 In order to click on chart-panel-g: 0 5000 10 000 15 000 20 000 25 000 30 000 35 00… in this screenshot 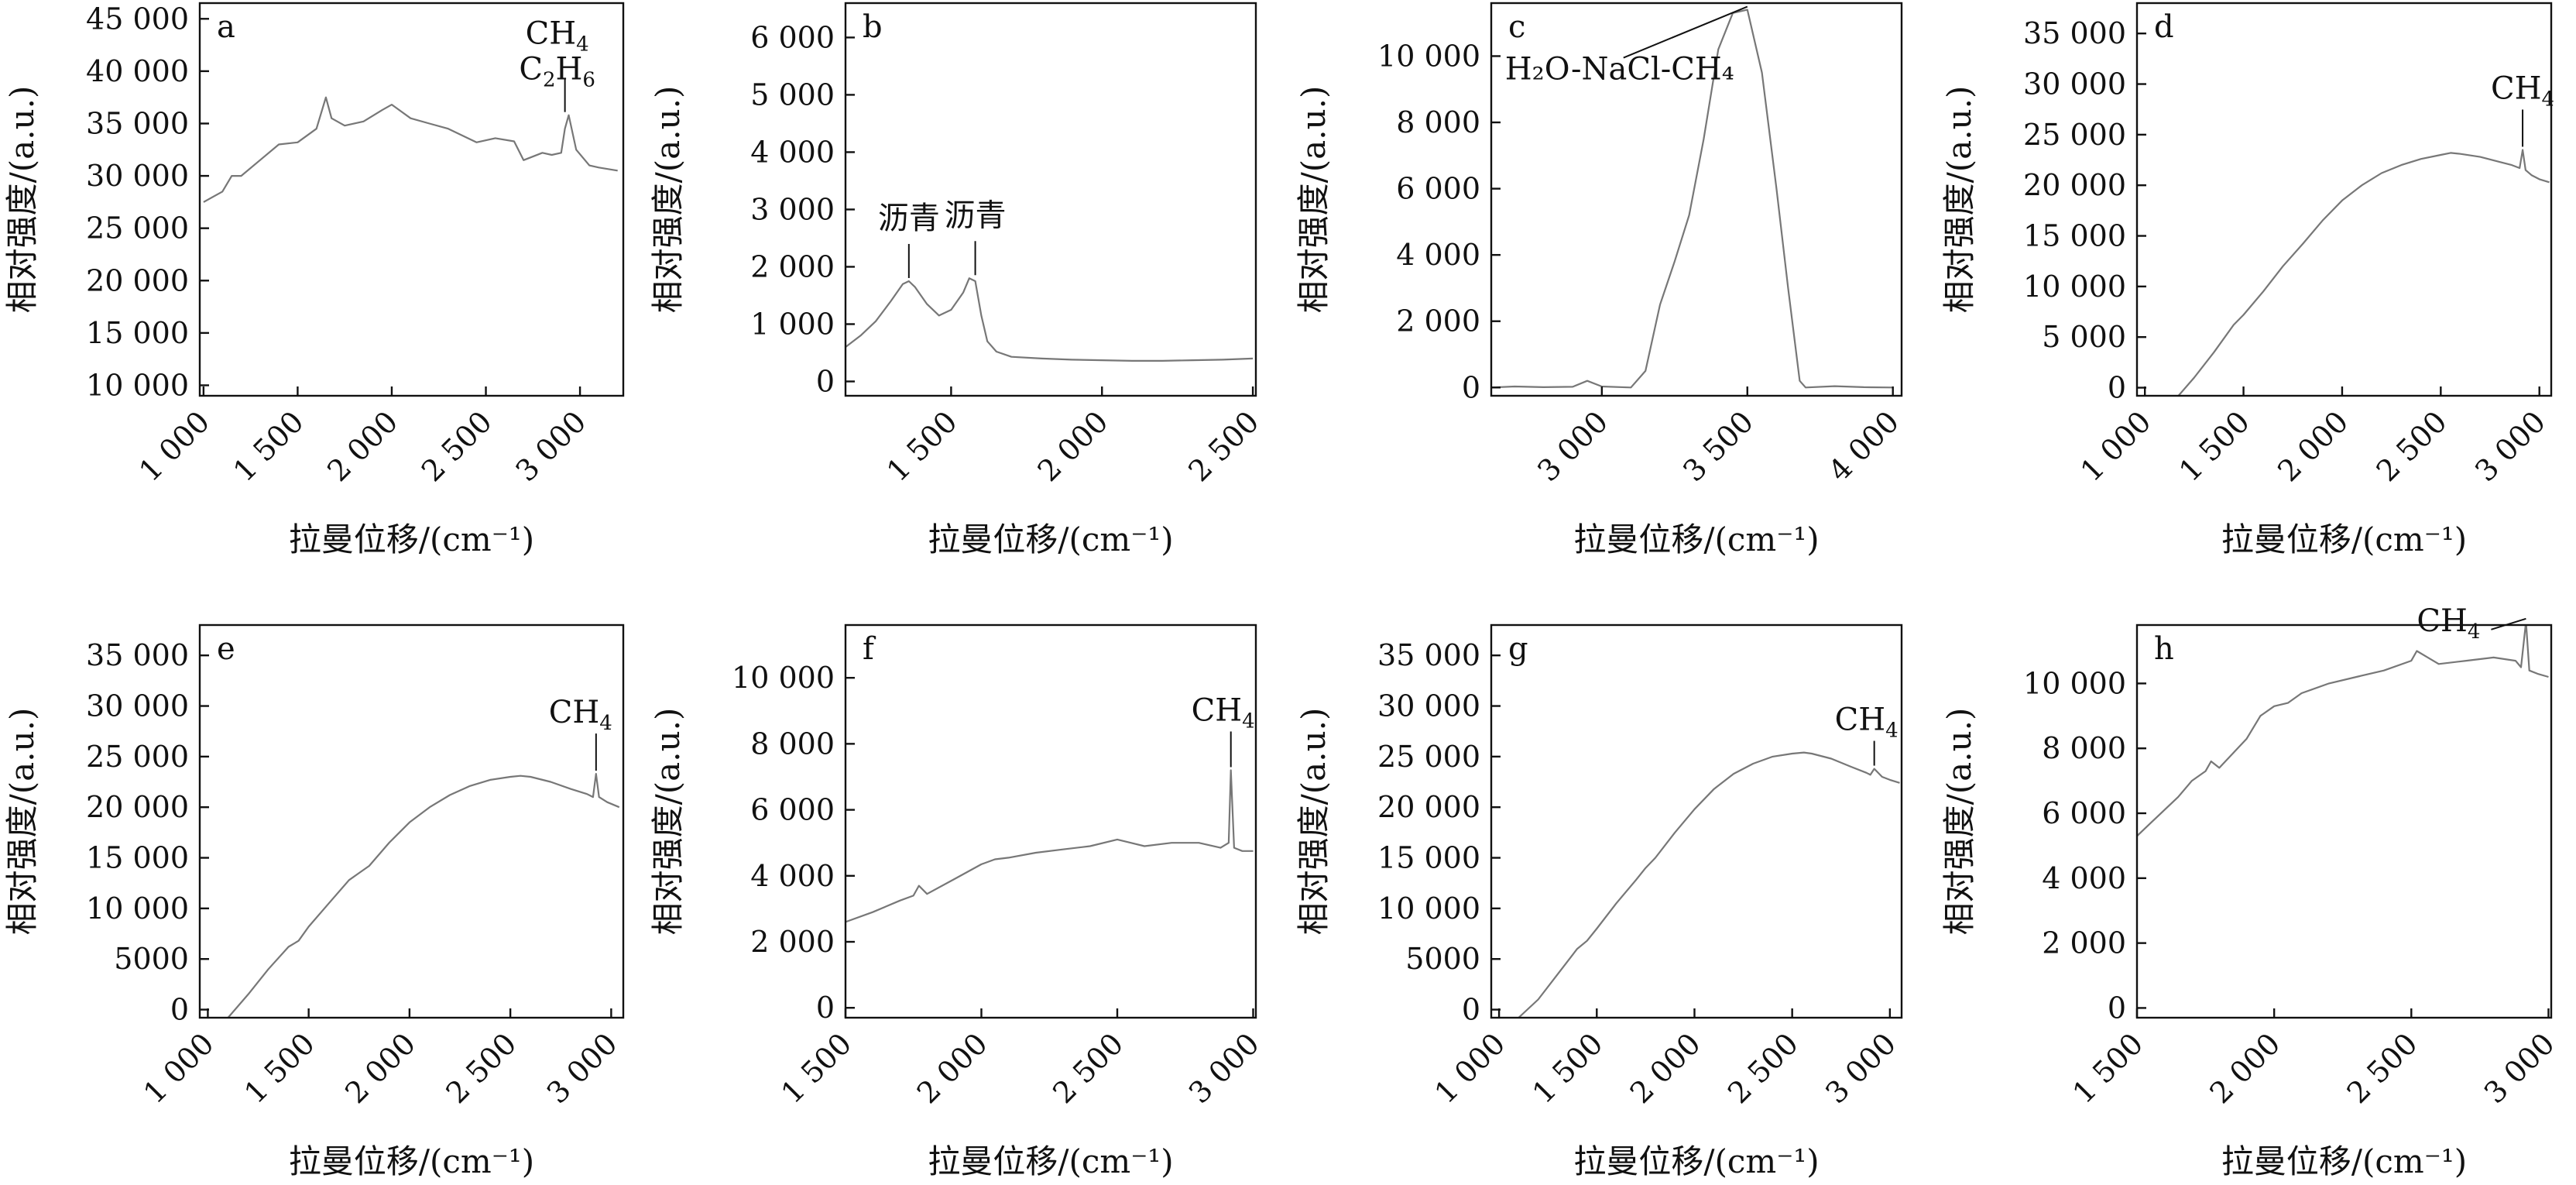, I will do `click(1599, 902)`.